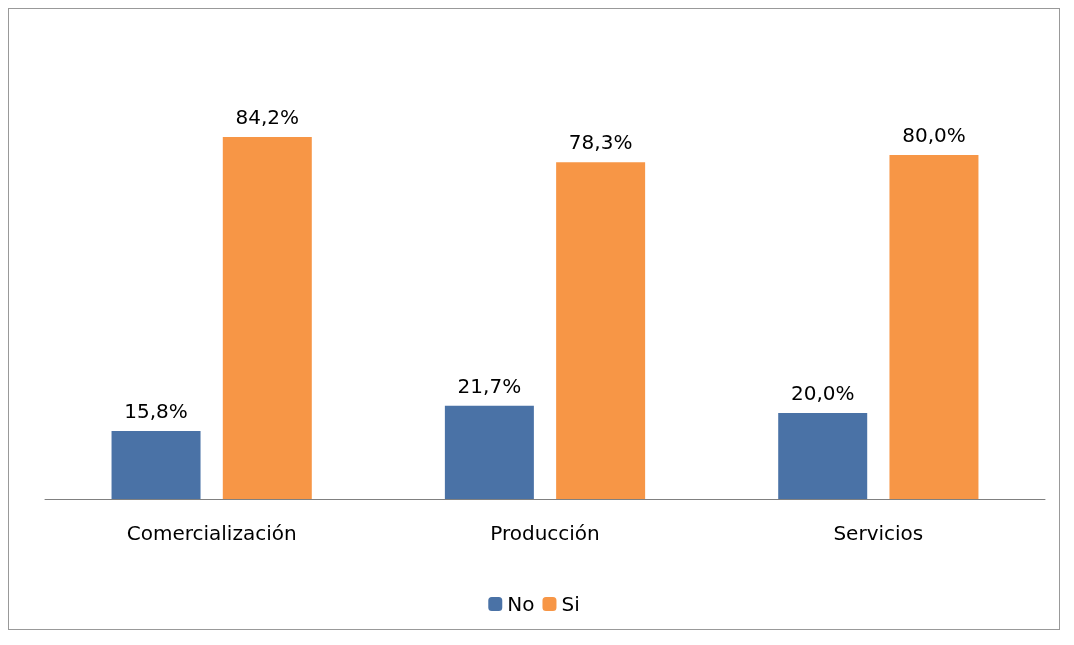 This screenshot has width=1074, height=645. Describe the element at coordinates (934, 135) in the screenshot. I see `data-label: 80,0%` at that location.